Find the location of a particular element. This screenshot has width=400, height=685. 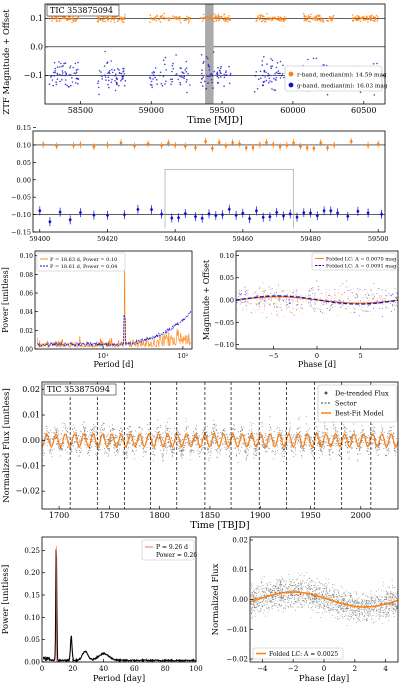

y-axis-title: Power [unitless] is located at coordinates (6, 600).